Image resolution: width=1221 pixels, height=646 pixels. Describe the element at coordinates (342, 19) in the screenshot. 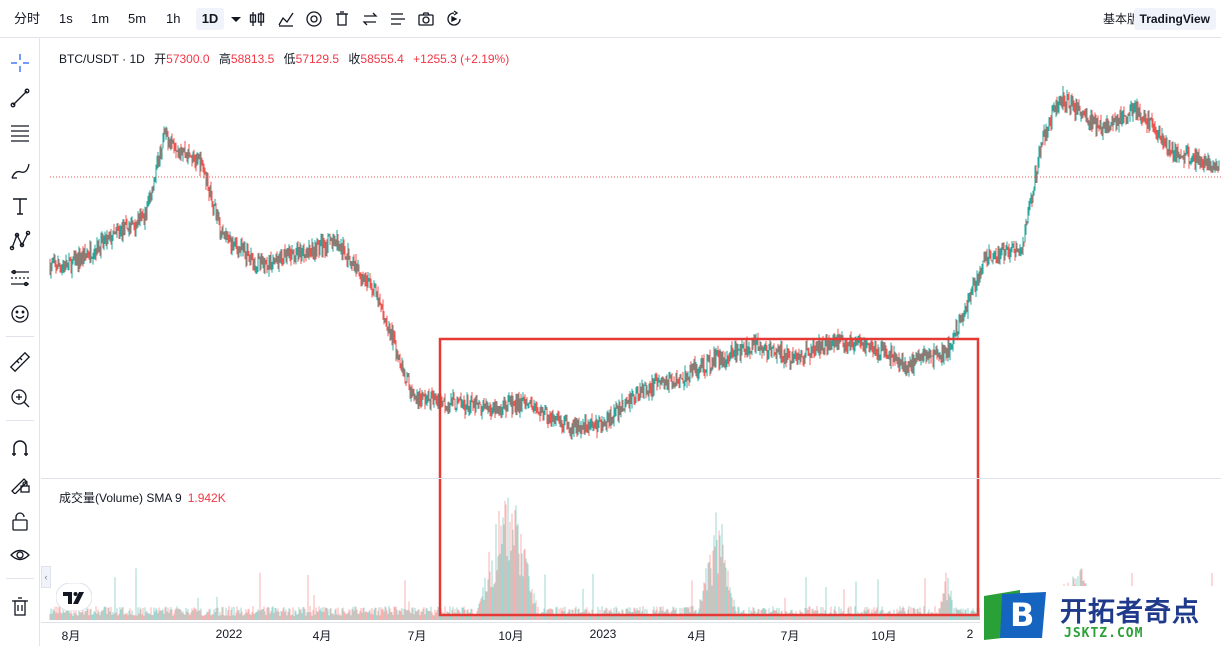

I see `trash-icon` at that location.